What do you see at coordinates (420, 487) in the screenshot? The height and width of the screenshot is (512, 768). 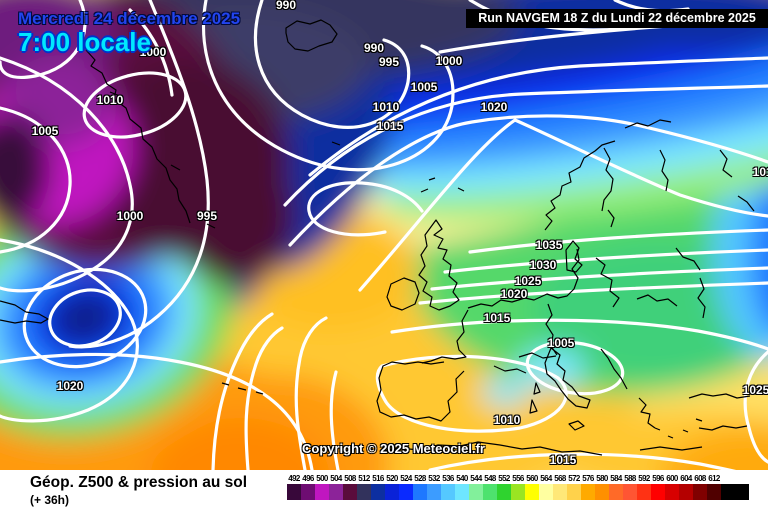 I see `colorbar-stop: 528` at bounding box center [420, 487].